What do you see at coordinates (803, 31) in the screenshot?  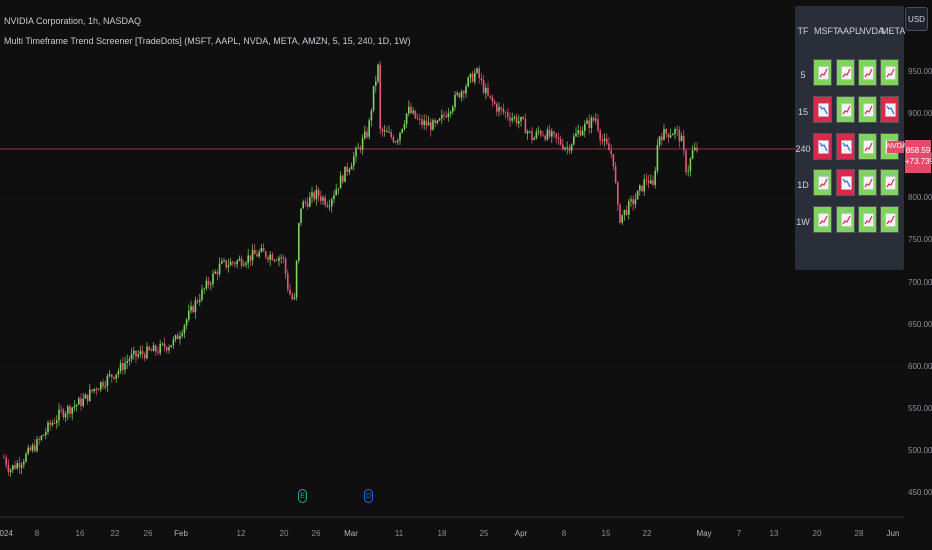 I see `tf-column-header: TF` at bounding box center [803, 31].